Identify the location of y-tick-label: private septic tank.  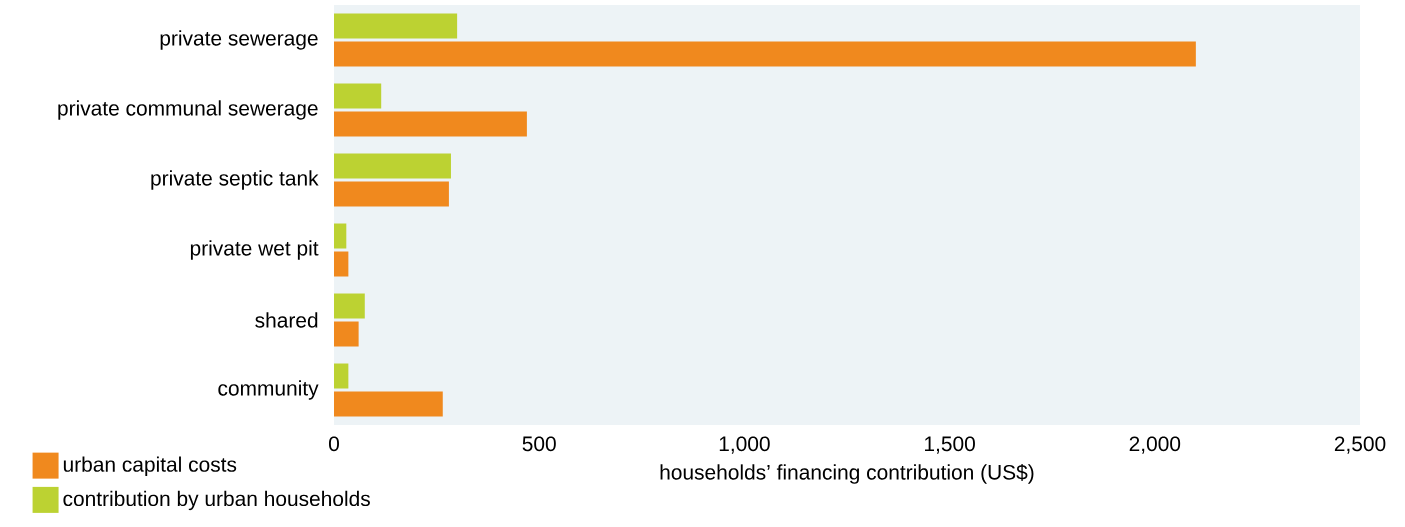
(235, 180).